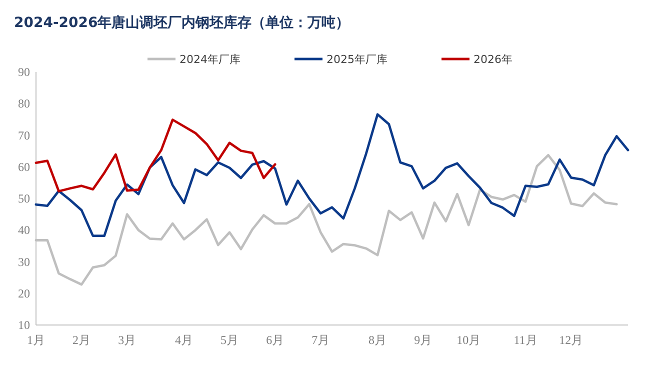  Describe the element at coordinates (493, 59) in the screenshot. I see `legend-label: 2026年` at that location.